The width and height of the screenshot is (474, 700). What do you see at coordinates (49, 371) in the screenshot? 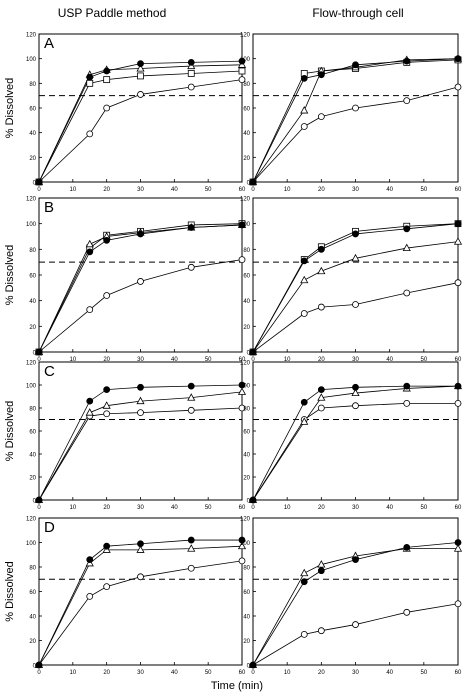
I see `panel-label: C` at bounding box center [49, 371].